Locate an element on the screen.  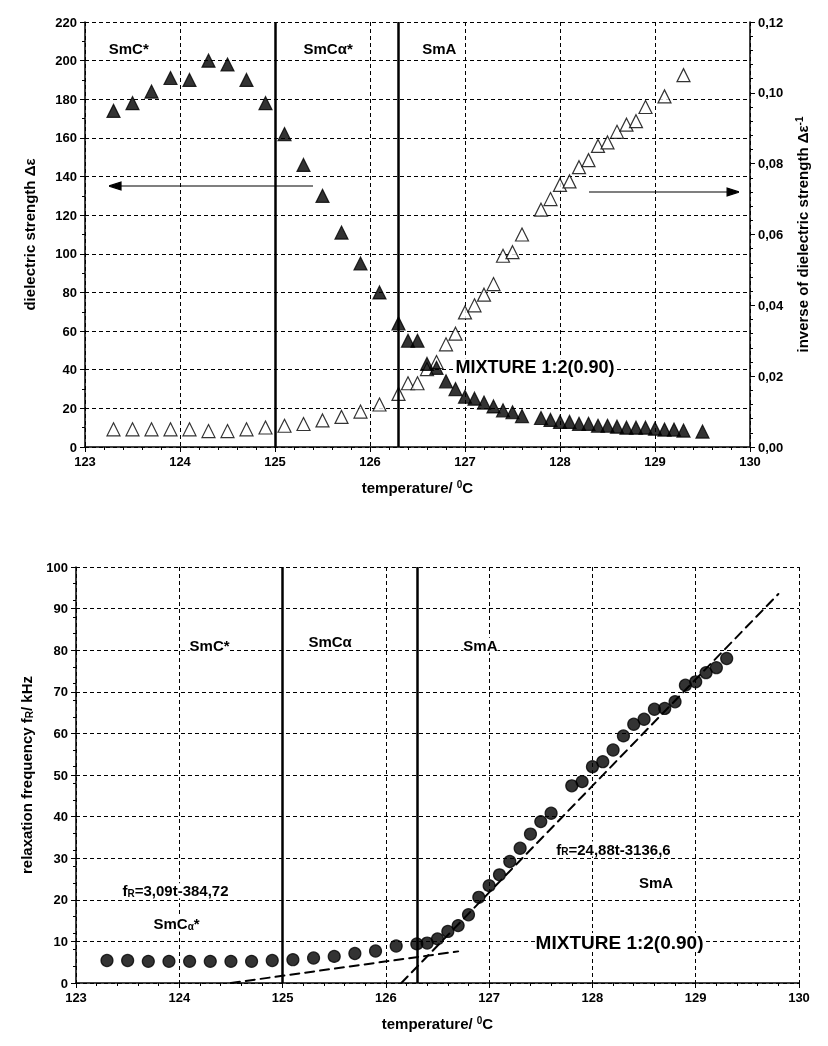
y-tick-label: 30 is located at coordinates (60, 858).